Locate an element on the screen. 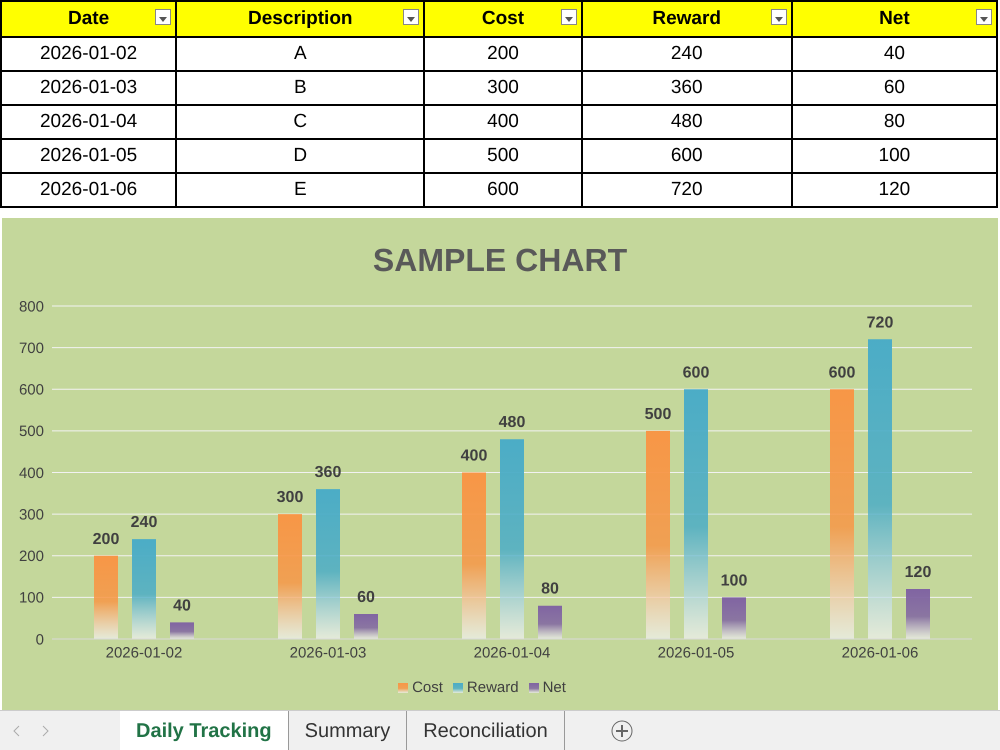 This screenshot has height=750, width=1000. data-label: 720 is located at coordinates (880, 323).